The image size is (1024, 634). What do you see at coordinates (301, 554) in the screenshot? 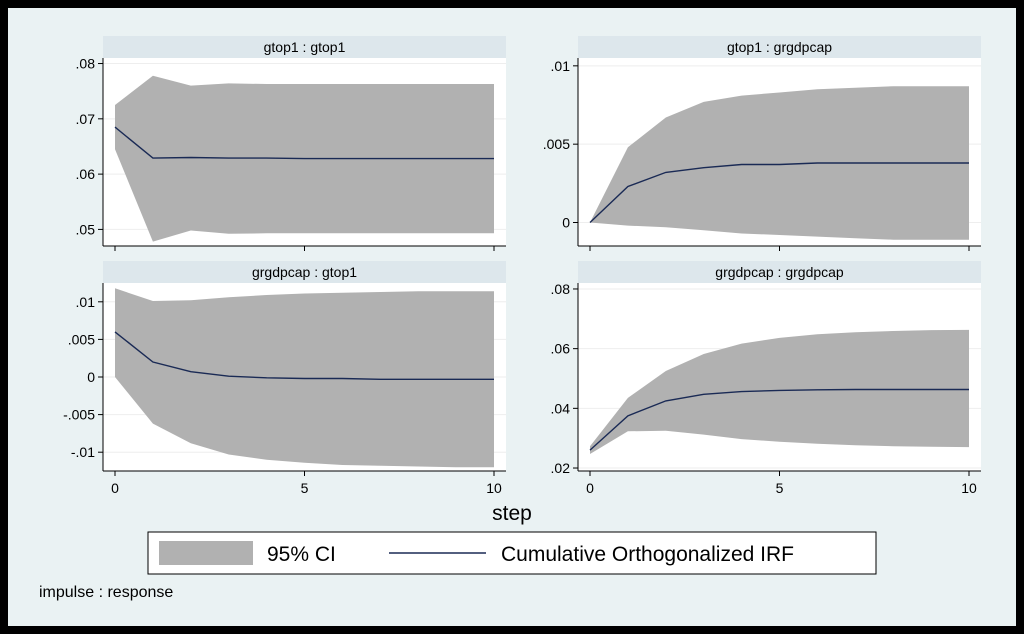
I see `legend-ci-label: 95% CI` at bounding box center [301, 554].